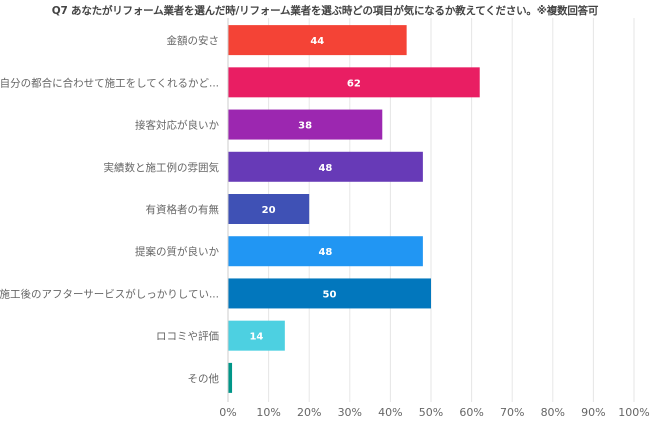 This screenshot has height=426, width=650. I want to click on x-tick-label: 70%, so click(512, 412).